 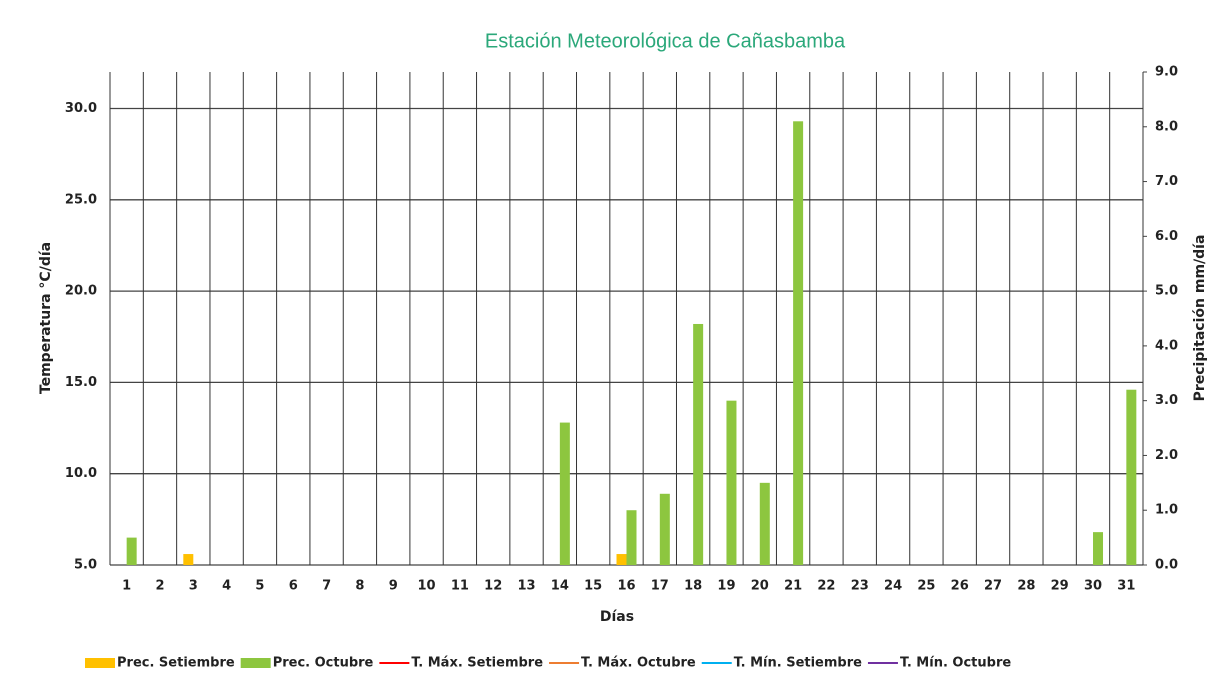 What do you see at coordinates (1166, 181) in the screenshot?
I see `y2-tick-label: 7.0` at bounding box center [1166, 181].